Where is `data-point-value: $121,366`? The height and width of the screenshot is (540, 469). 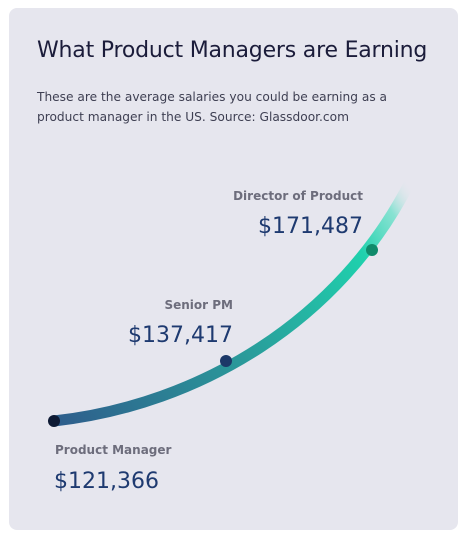
data-point-value: $121,366 is located at coordinates (106, 481).